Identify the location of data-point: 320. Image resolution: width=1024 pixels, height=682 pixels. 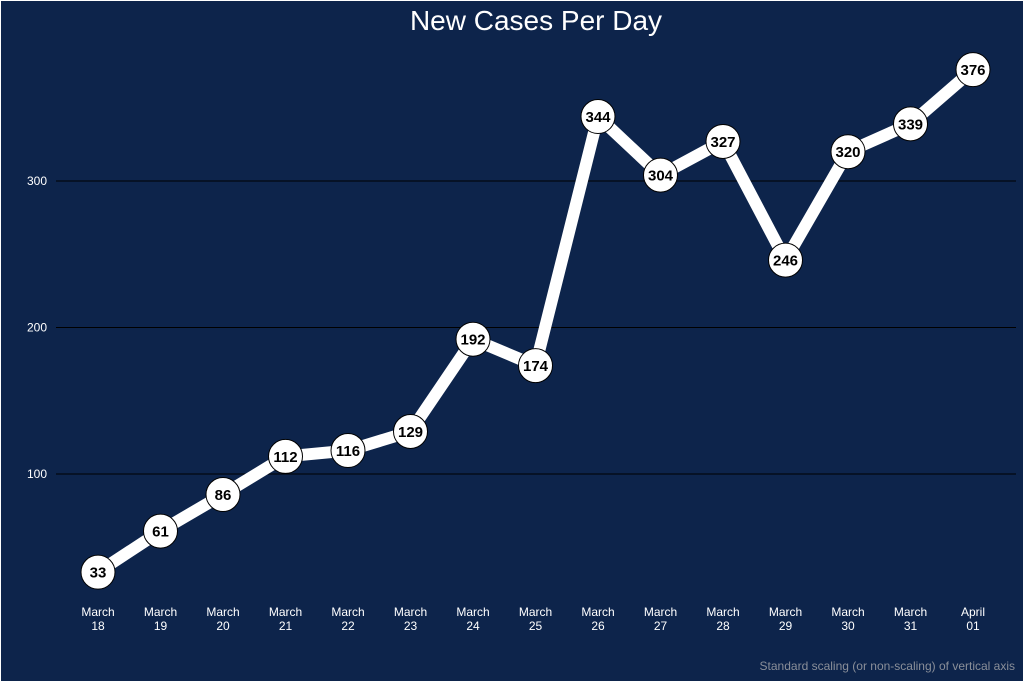
(848, 152).